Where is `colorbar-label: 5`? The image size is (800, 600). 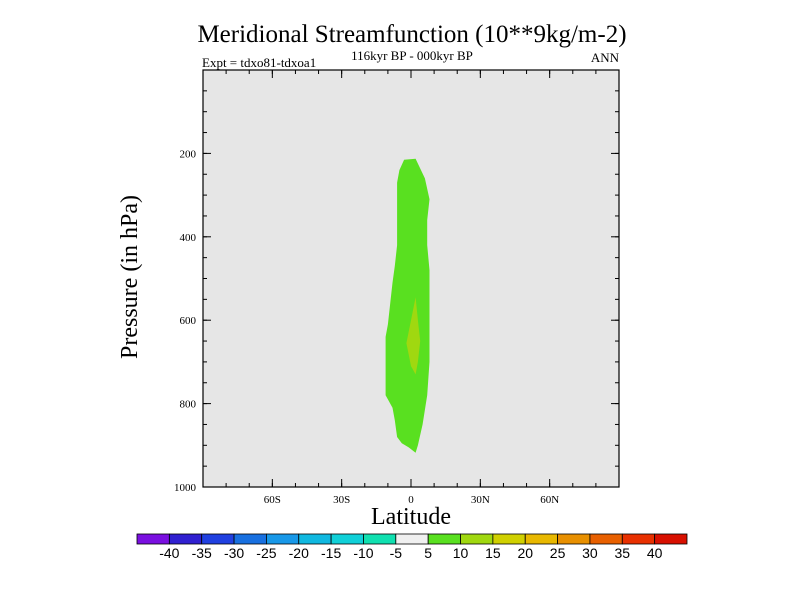
colorbar-label: 5 is located at coordinates (428, 553).